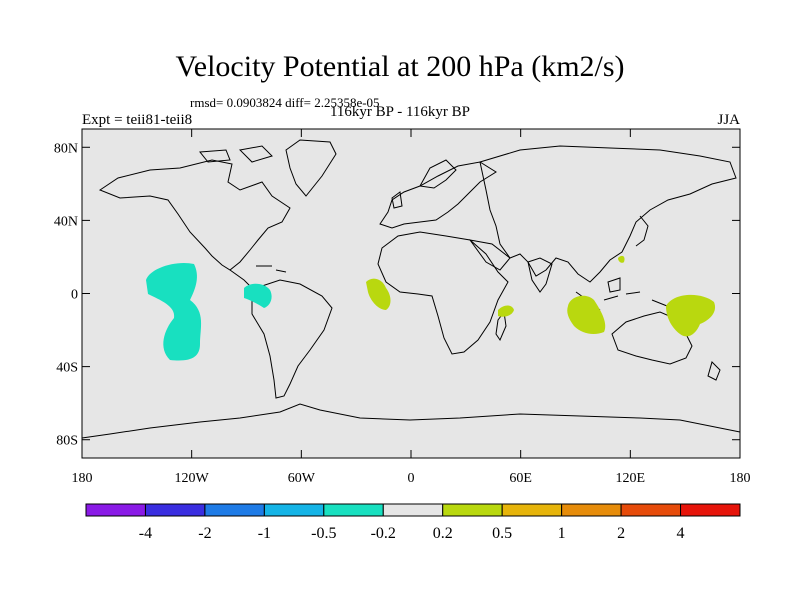 This screenshot has height=600, width=800. What do you see at coordinates (285, 102) in the screenshot?
I see `stats-text: rmsd= 0.0903824 diff= 2.25358e-05` at bounding box center [285, 102].